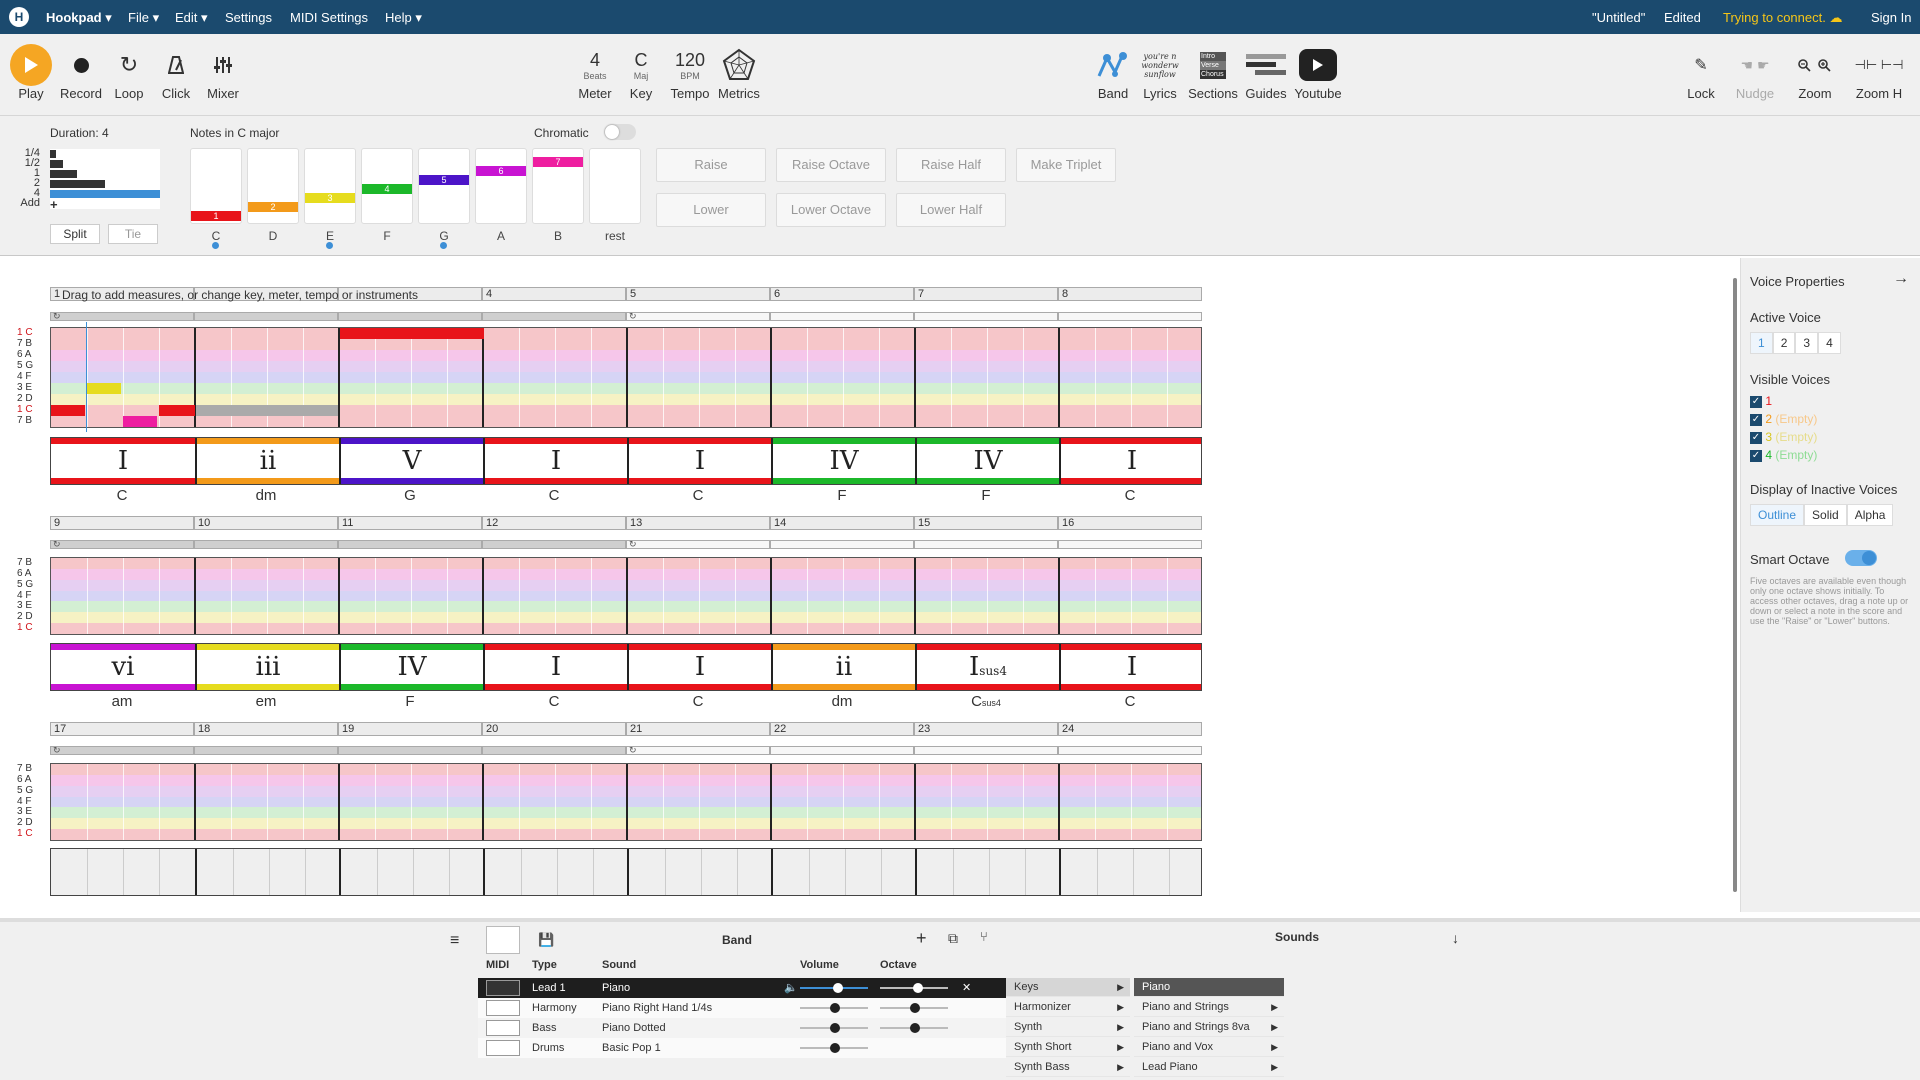  What do you see at coordinates (216, 186) in the screenshot?
I see `note-key-c: 1` at bounding box center [216, 186].